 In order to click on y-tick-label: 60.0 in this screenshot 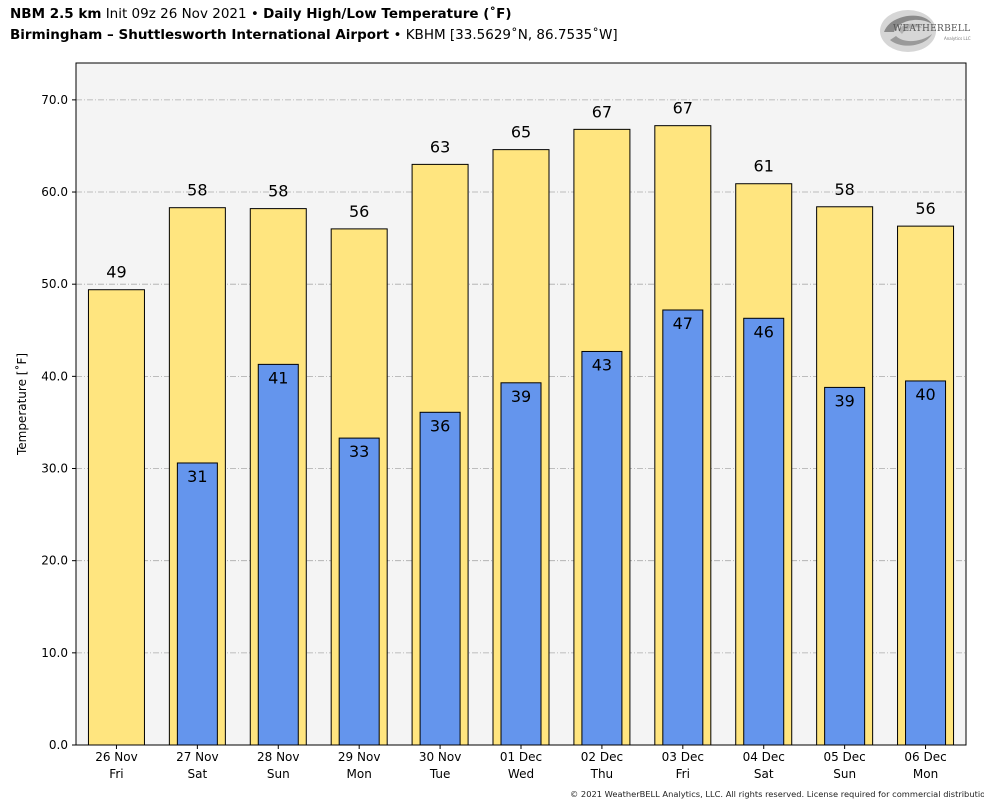, I will do `click(54, 192)`.